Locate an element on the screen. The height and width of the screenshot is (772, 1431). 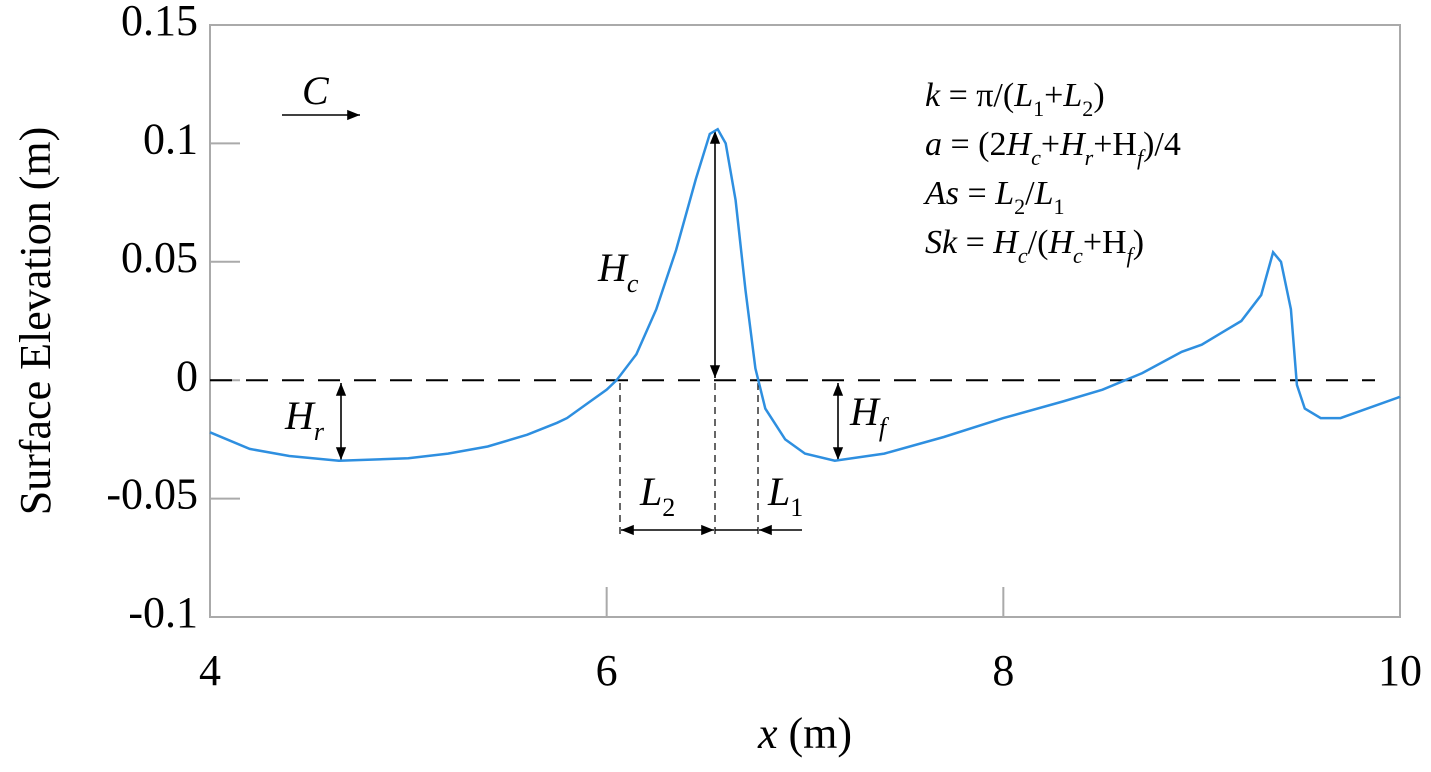
wave-direction-label: C is located at coordinates (316, 90).